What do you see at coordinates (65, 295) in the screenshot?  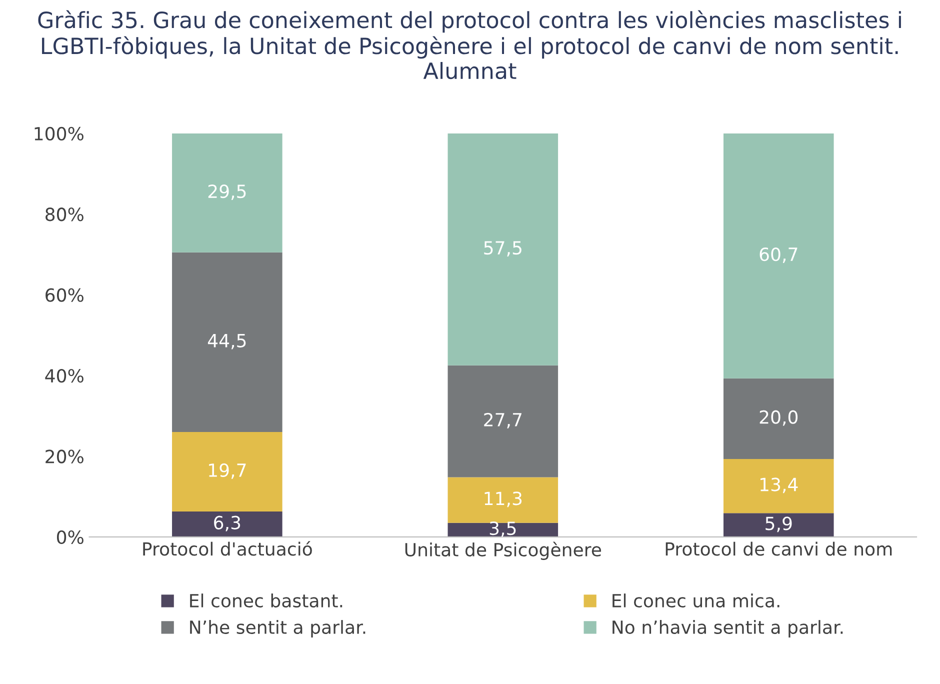 I see `y-tick-label: 60%` at bounding box center [65, 295].